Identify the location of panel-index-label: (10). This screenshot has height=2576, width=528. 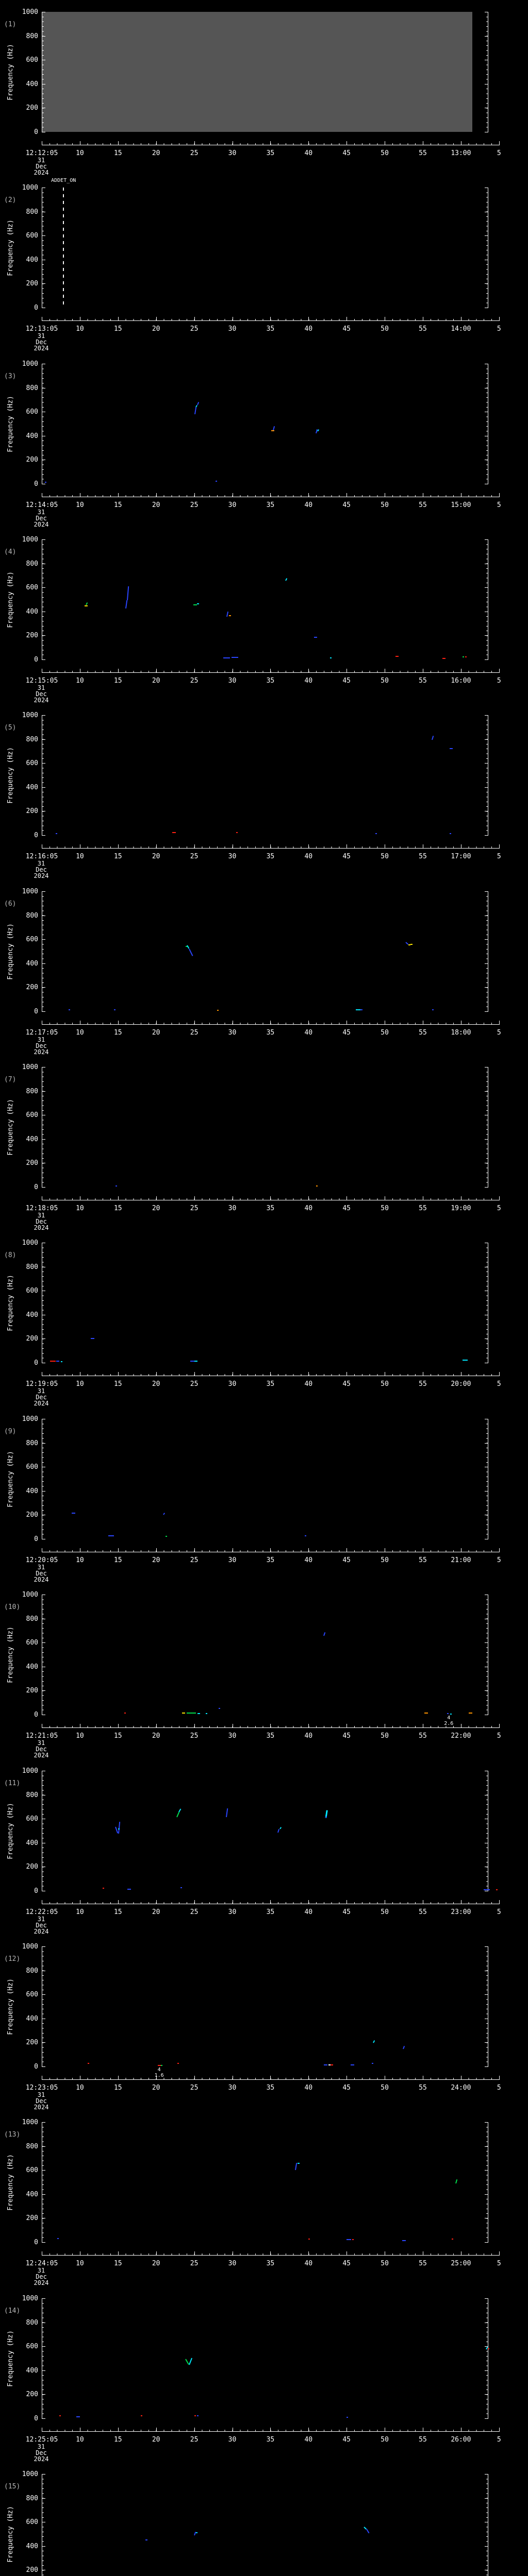
(12, 1607).